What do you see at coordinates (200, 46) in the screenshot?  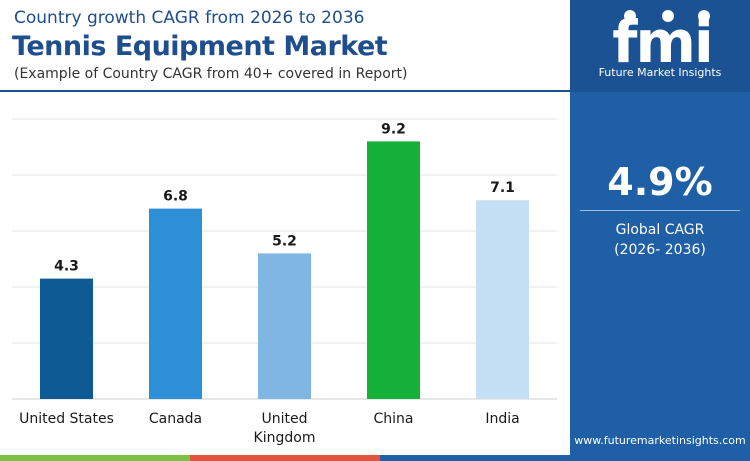 I see `chart-title: Tennis Equipment Market` at bounding box center [200, 46].